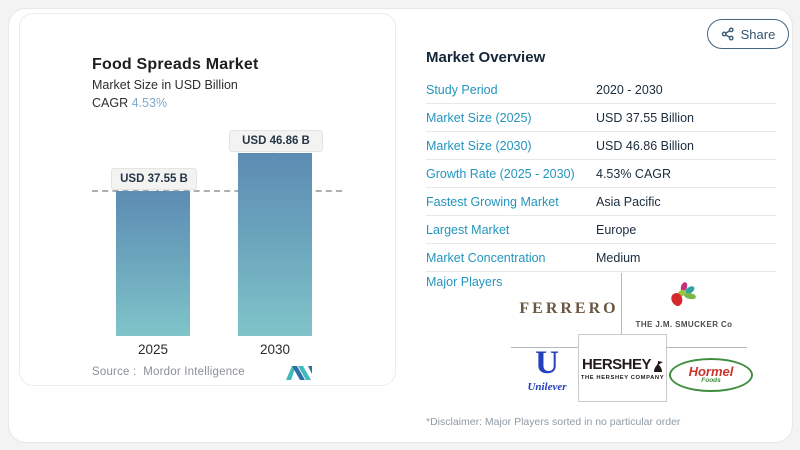 The width and height of the screenshot is (800, 450). What do you see at coordinates (110, 103) in the screenshot?
I see `cagr-label: CAGR` at bounding box center [110, 103].